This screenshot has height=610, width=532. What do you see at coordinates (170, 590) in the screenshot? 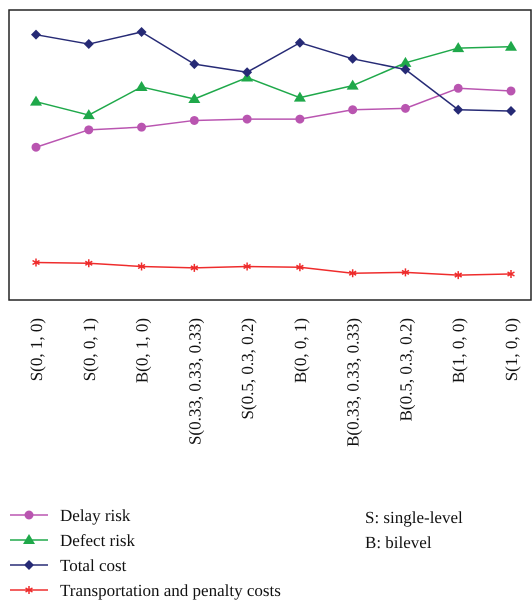
I see `legend-label: Transportation and penalty costs` at bounding box center [170, 590].